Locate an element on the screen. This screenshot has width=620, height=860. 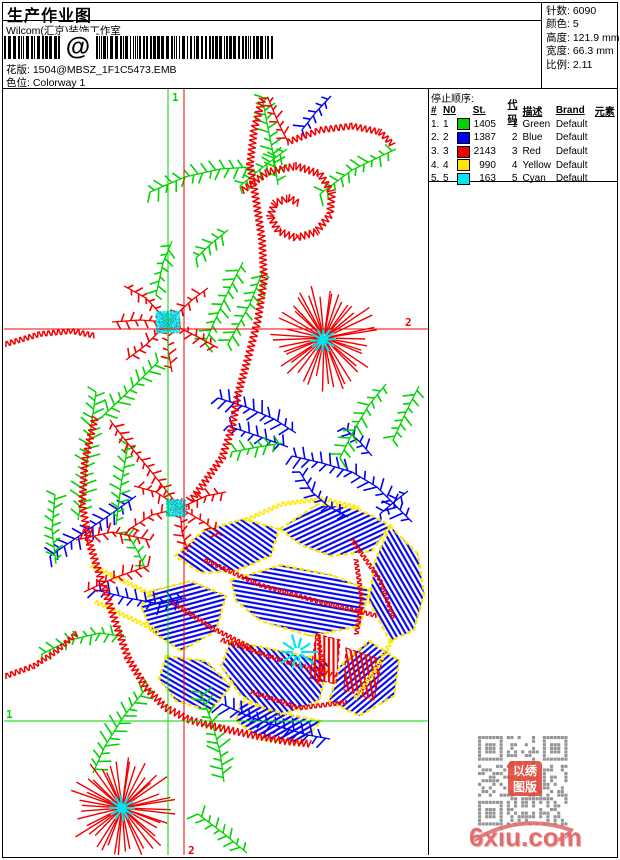
cell-code: 3 is located at coordinates (514, 152).